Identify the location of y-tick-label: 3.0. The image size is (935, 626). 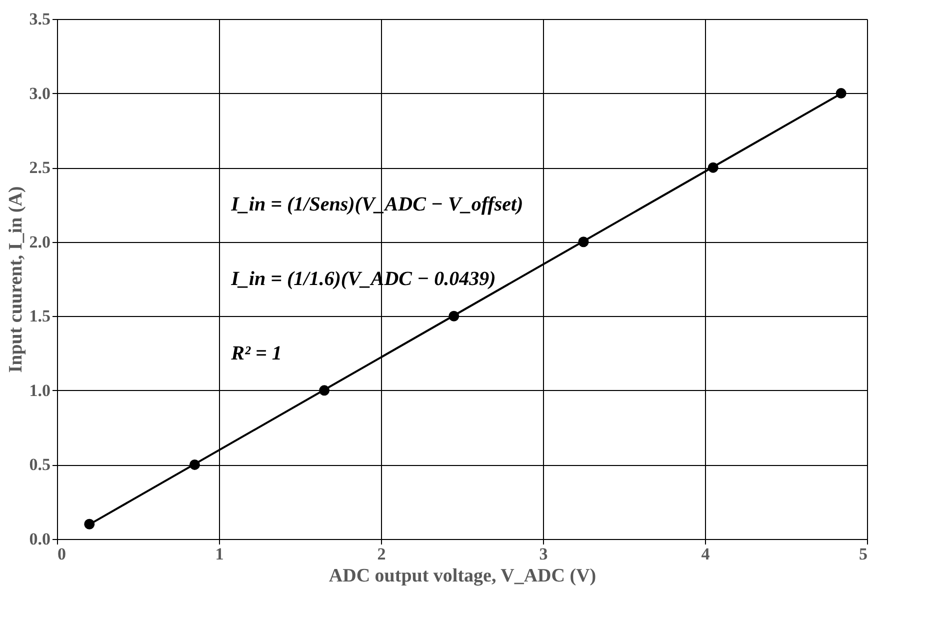
(39, 93).